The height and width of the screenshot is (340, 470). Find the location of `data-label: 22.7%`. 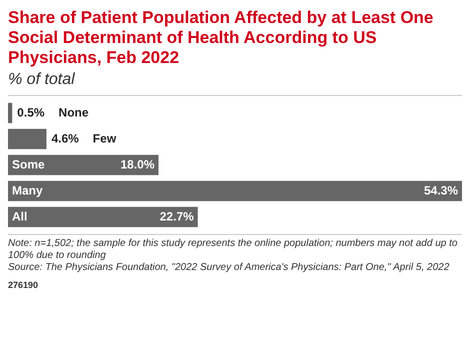

data-label: 22.7% is located at coordinates (177, 216).